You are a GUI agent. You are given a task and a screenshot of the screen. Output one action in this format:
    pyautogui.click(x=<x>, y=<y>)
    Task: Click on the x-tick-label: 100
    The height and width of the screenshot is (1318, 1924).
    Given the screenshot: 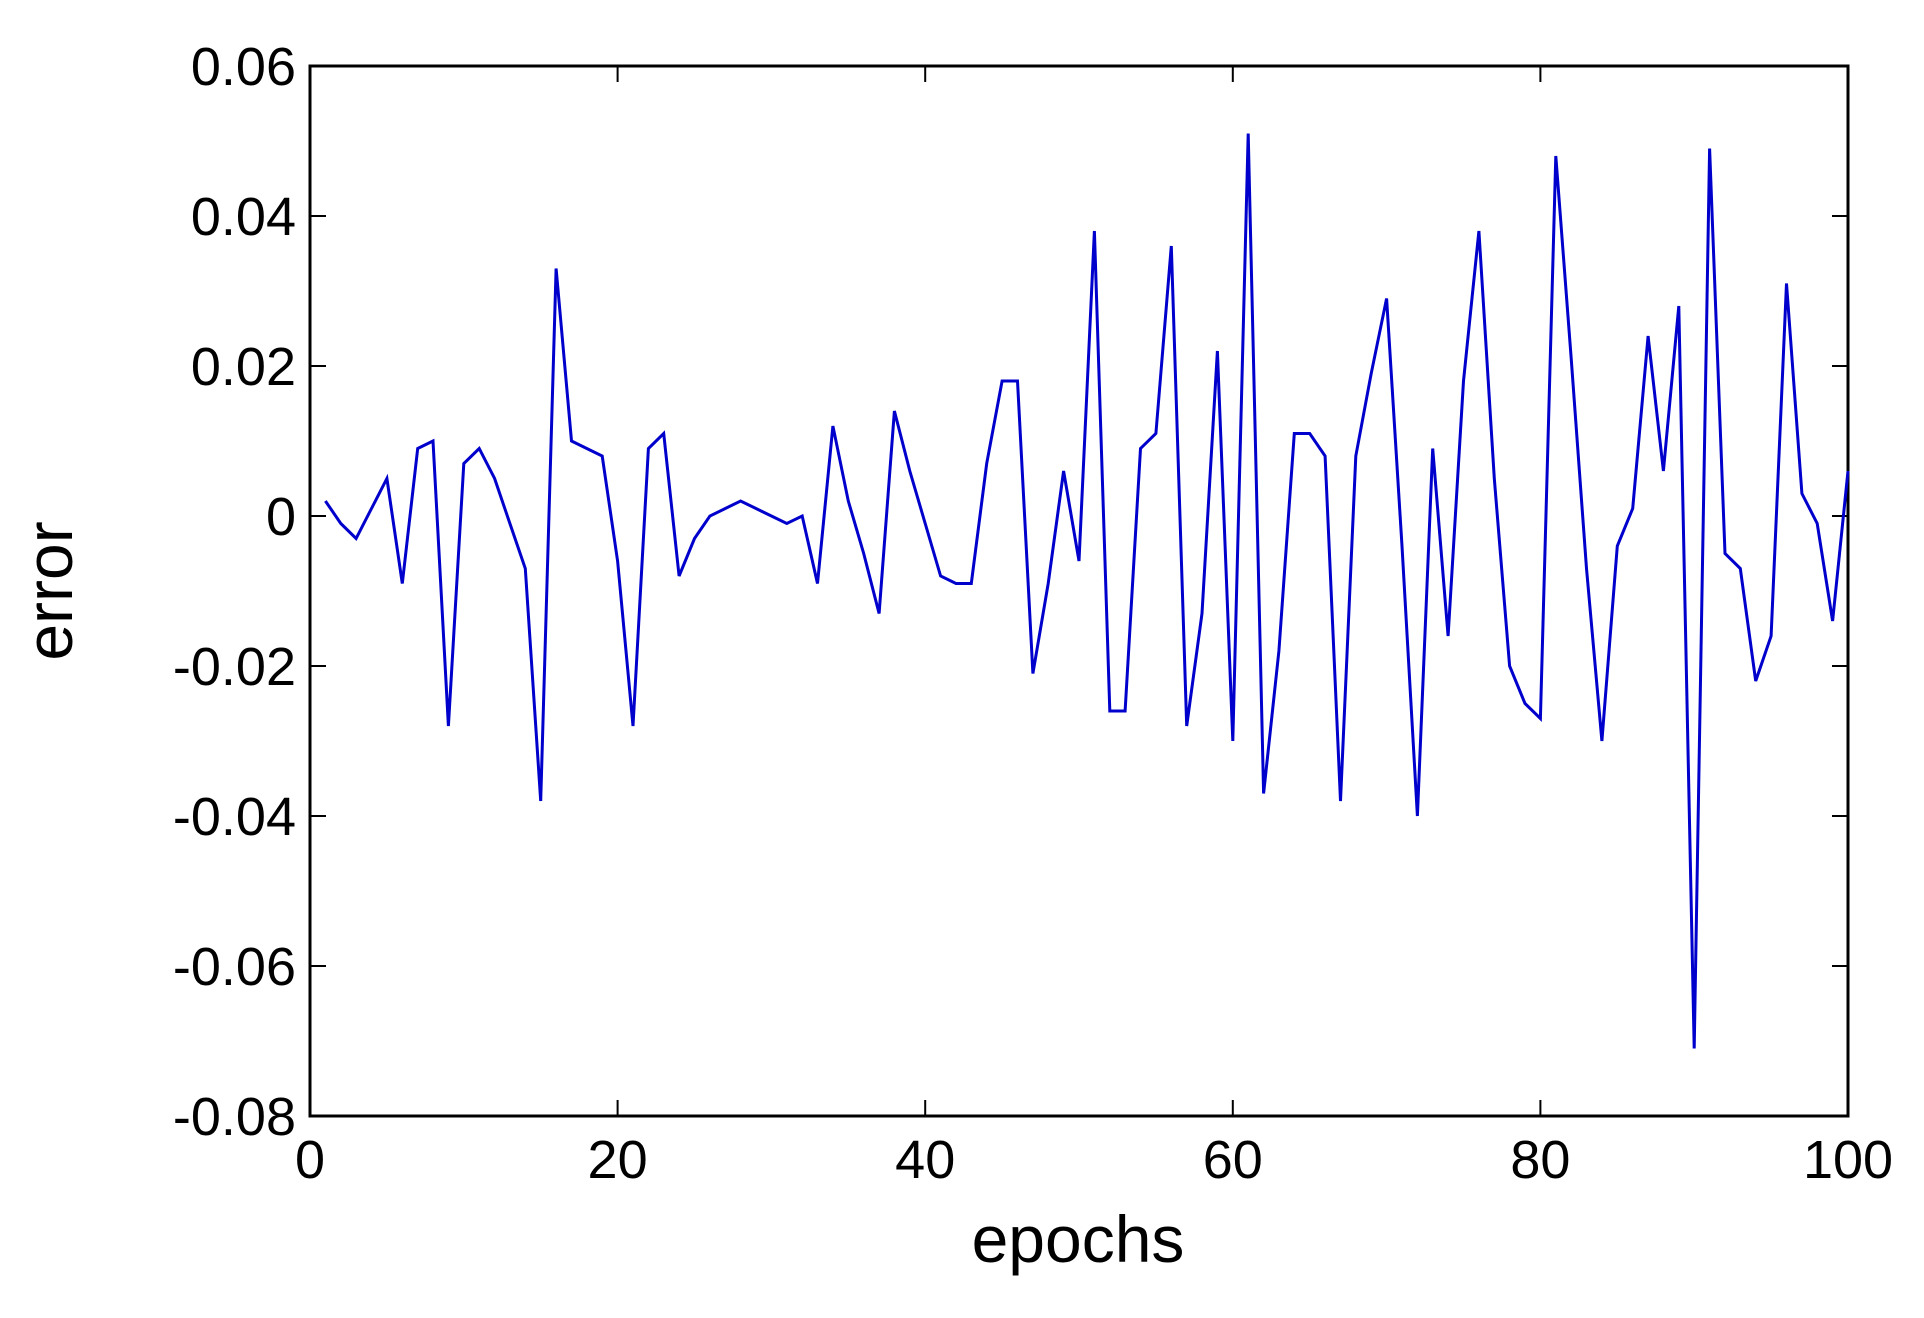 What is the action you would take?
    pyautogui.click(x=1848, y=1160)
    